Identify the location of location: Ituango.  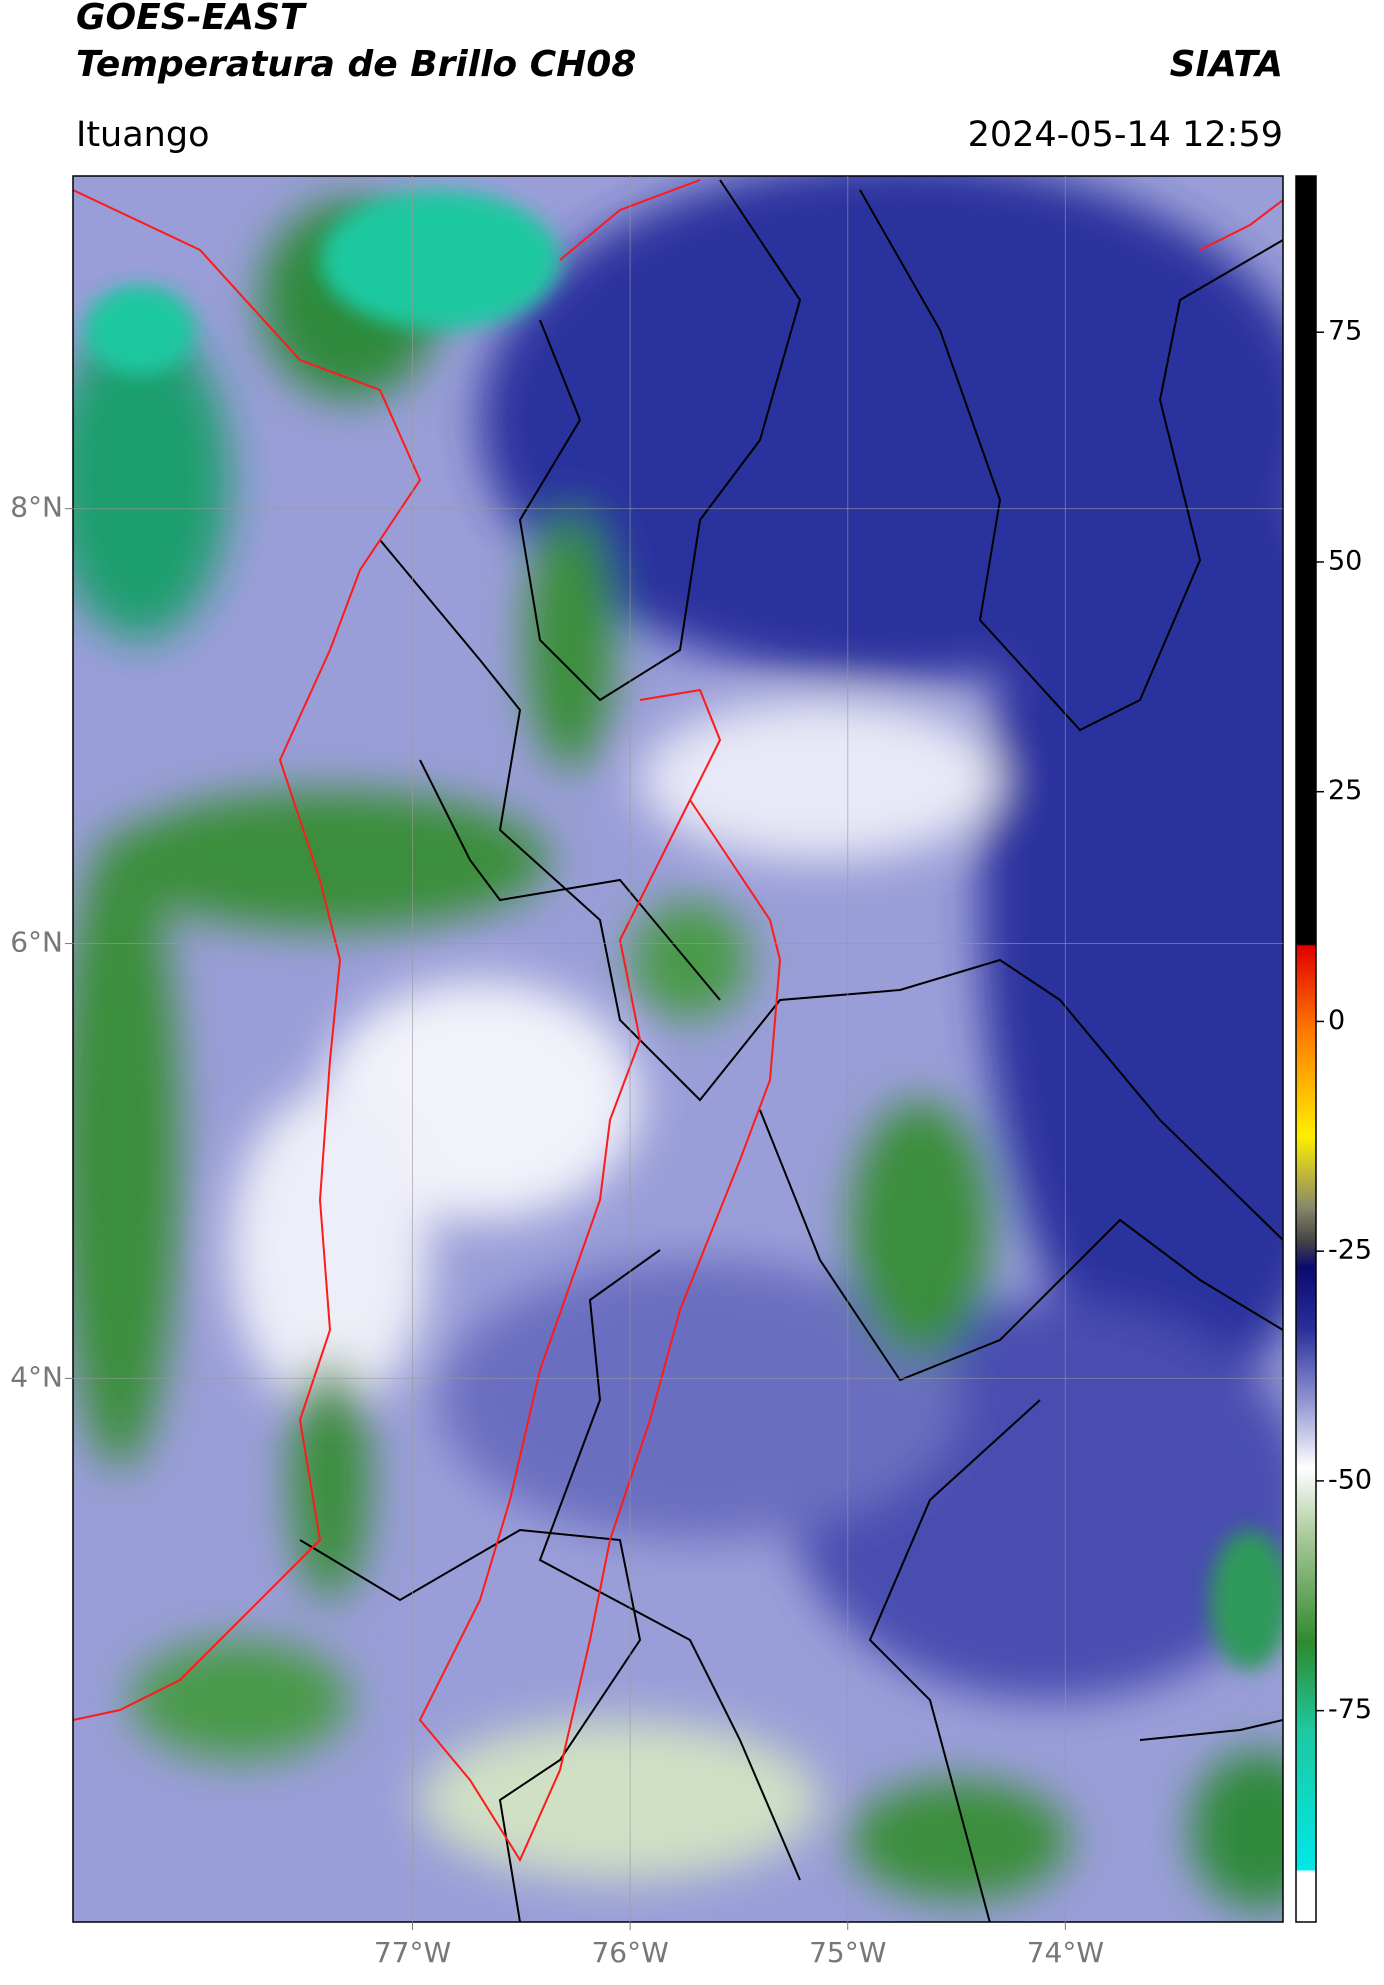
(143, 135).